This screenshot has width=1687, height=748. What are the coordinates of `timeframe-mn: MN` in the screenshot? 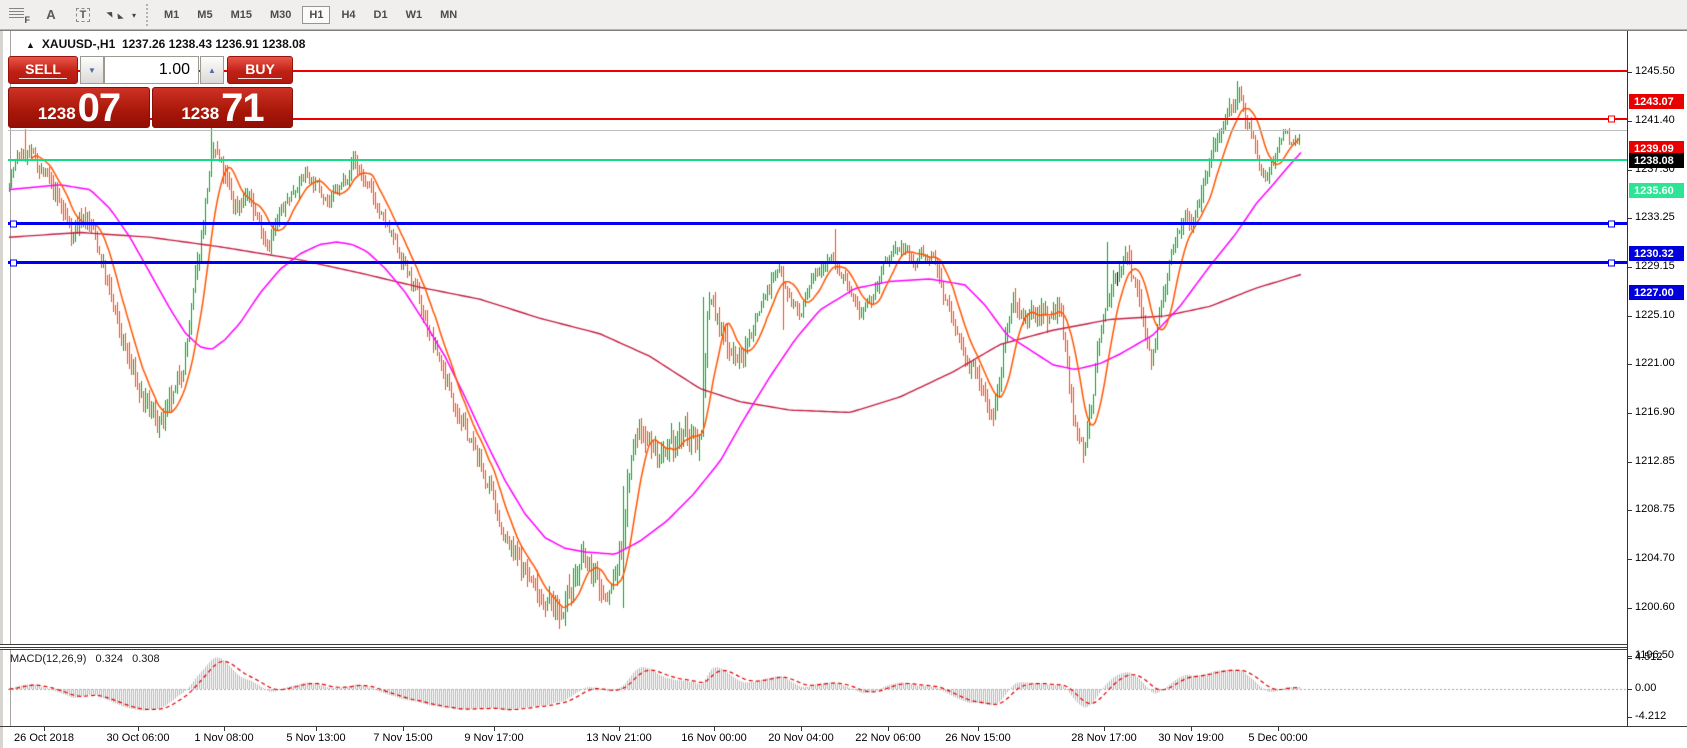 It's located at (449, 14).